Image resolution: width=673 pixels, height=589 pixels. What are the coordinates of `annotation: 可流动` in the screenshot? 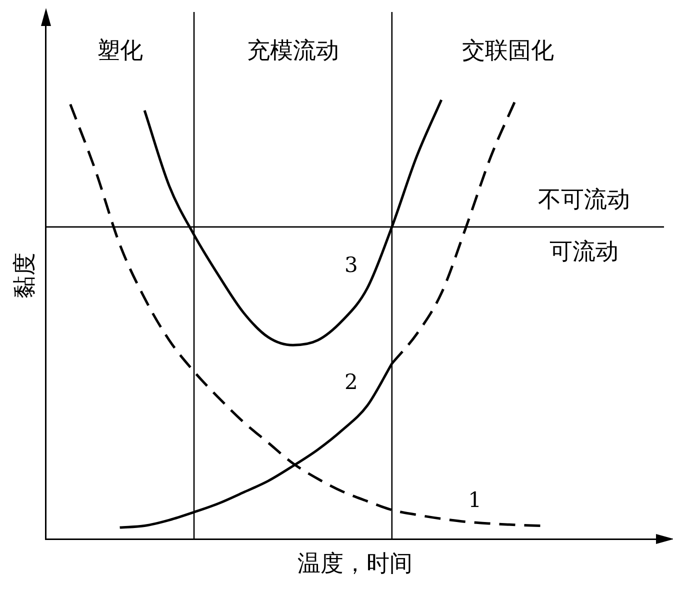 It's located at (584, 251).